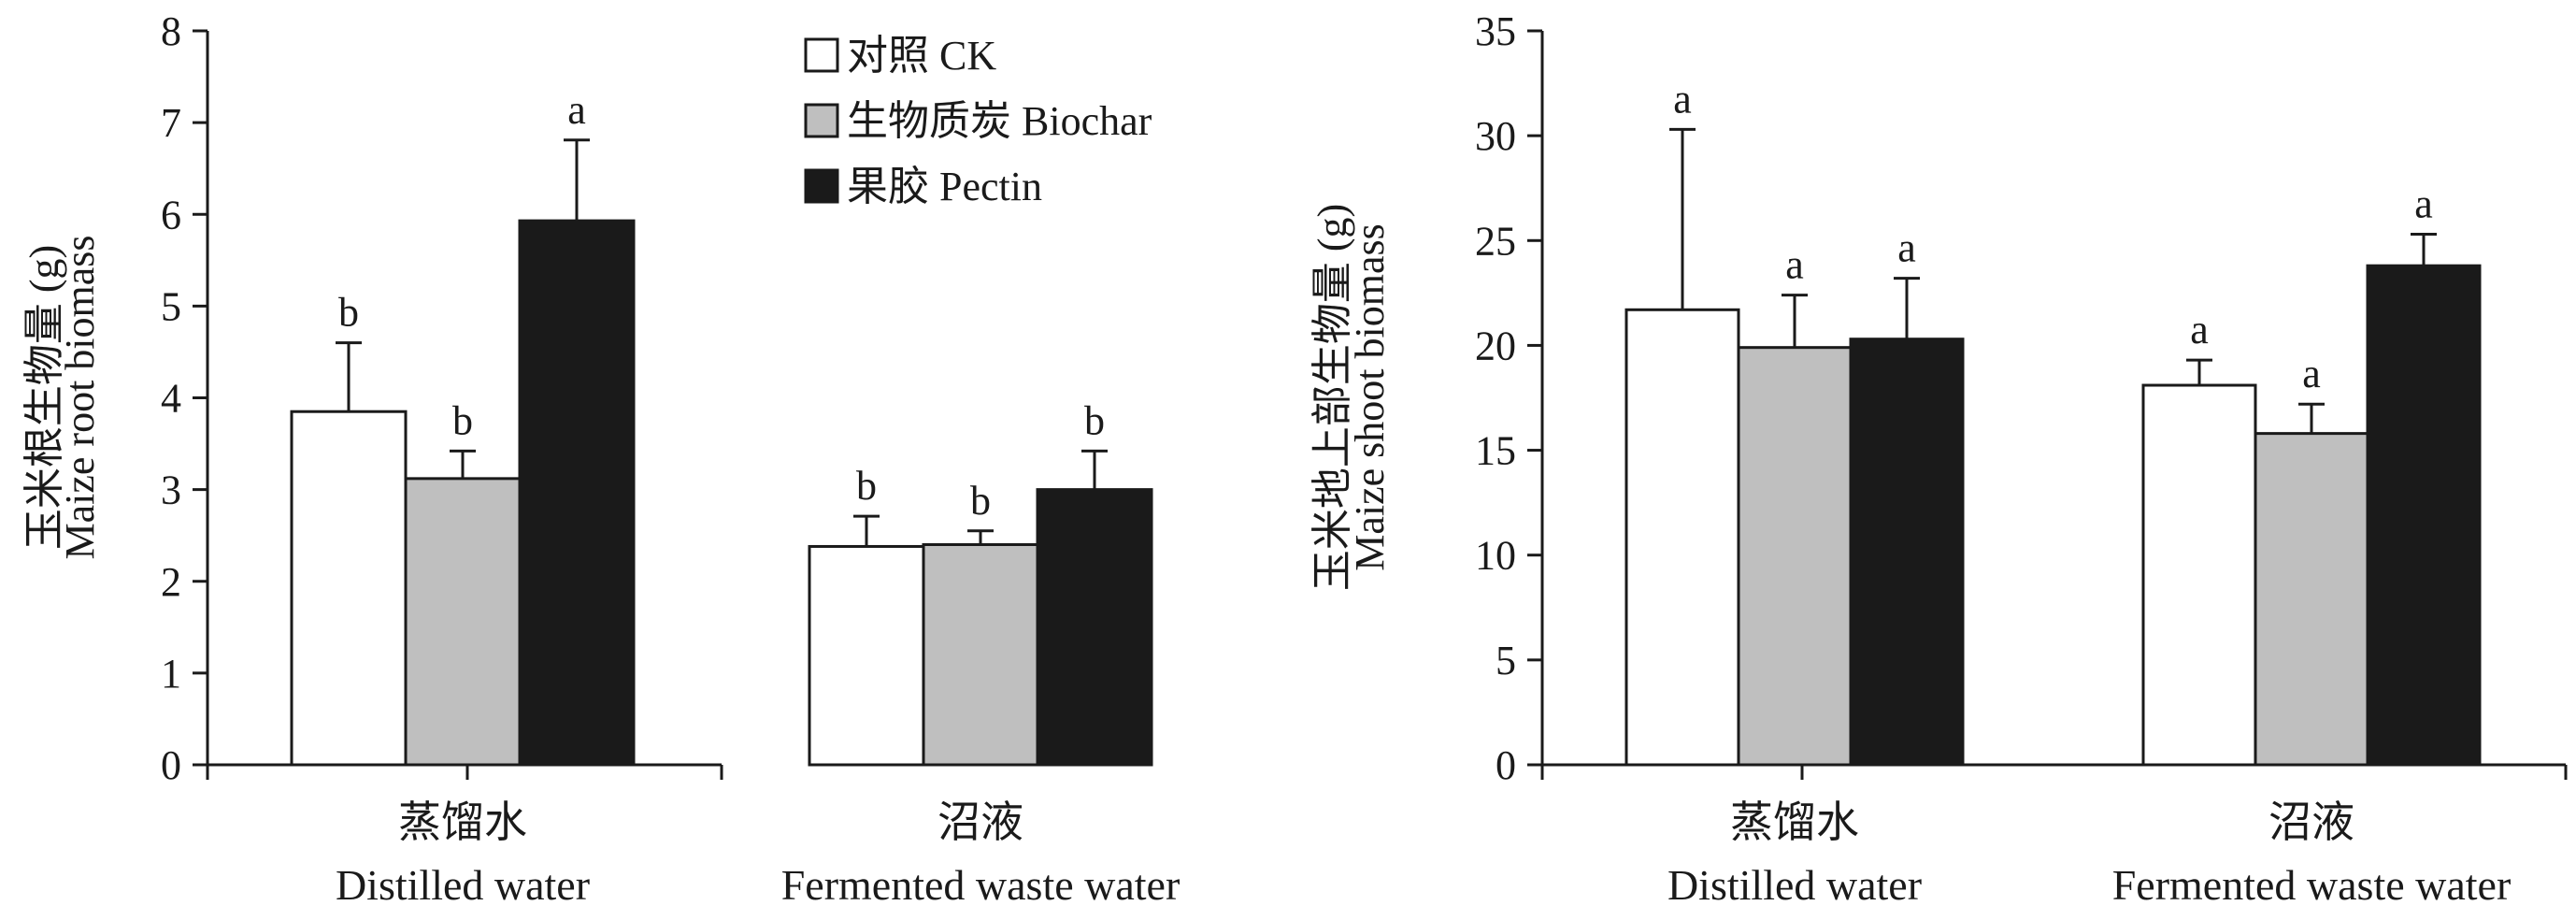 This screenshot has width=2576, height=920. What do you see at coordinates (821, 120) in the screenshot?
I see `legend-swatch-biochar` at bounding box center [821, 120].